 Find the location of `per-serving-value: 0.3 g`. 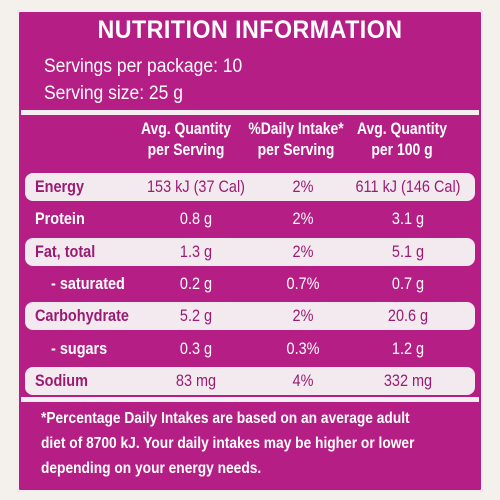

per-serving-value: 0.3 g is located at coordinates (196, 348).